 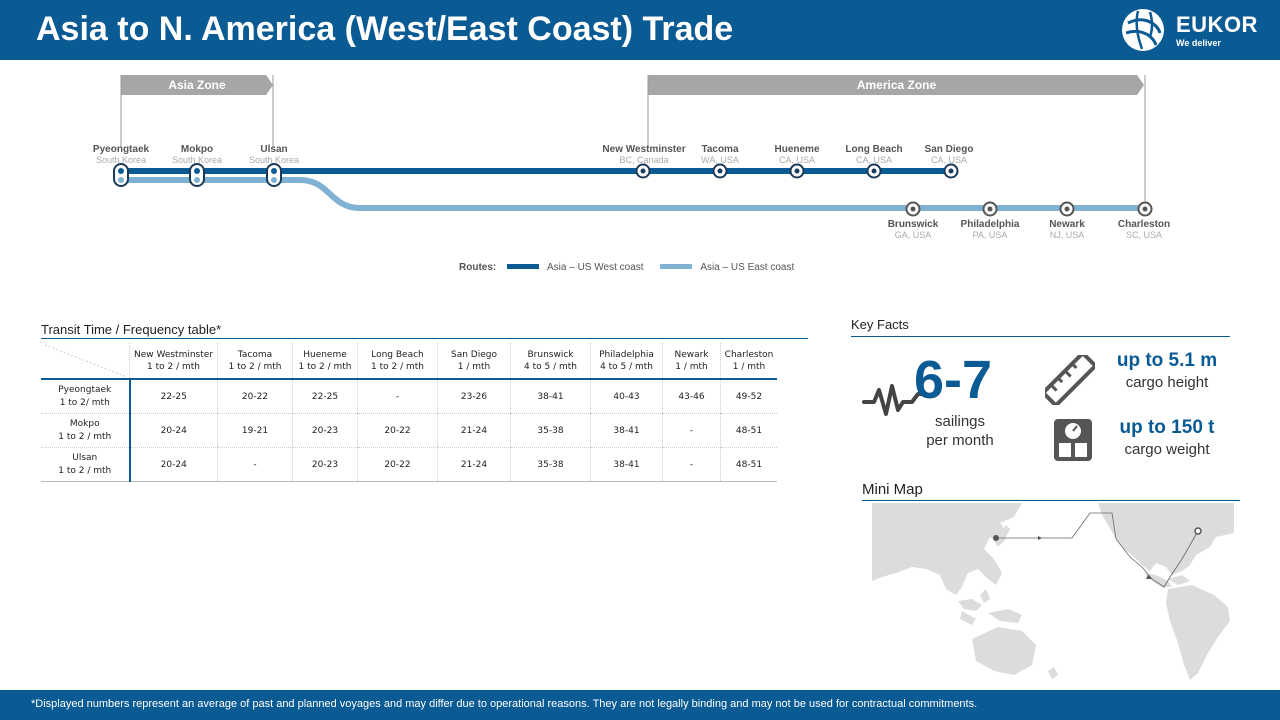 I want to click on port-region: PA, USA, so click(x=990, y=235).